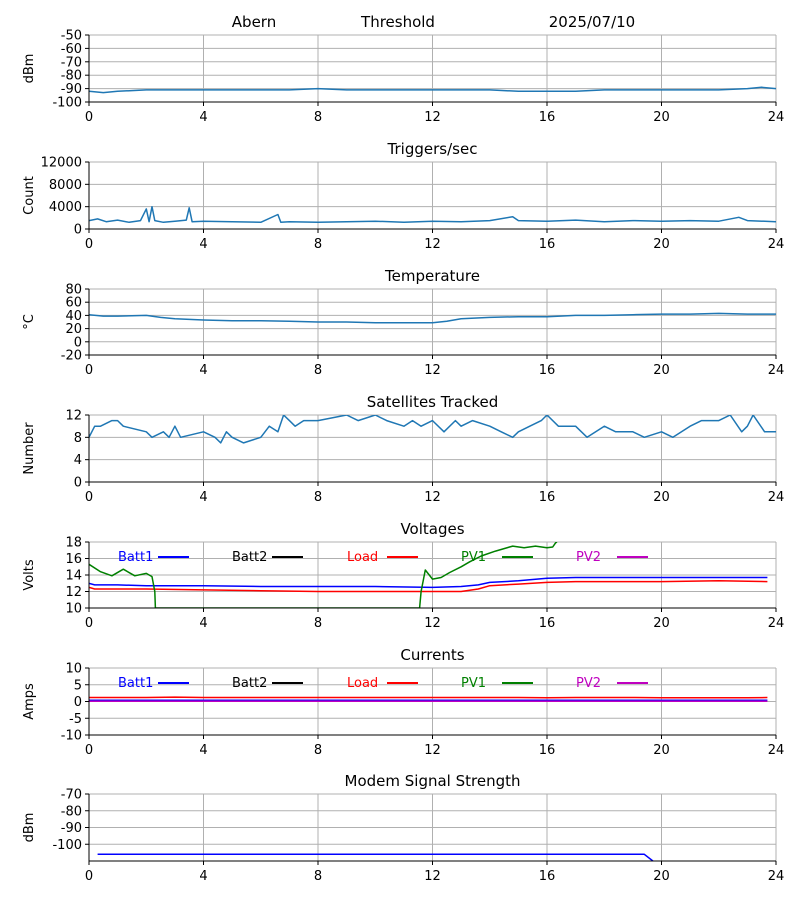  I want to click on y-tick-label: 12000, so click(61, 163).